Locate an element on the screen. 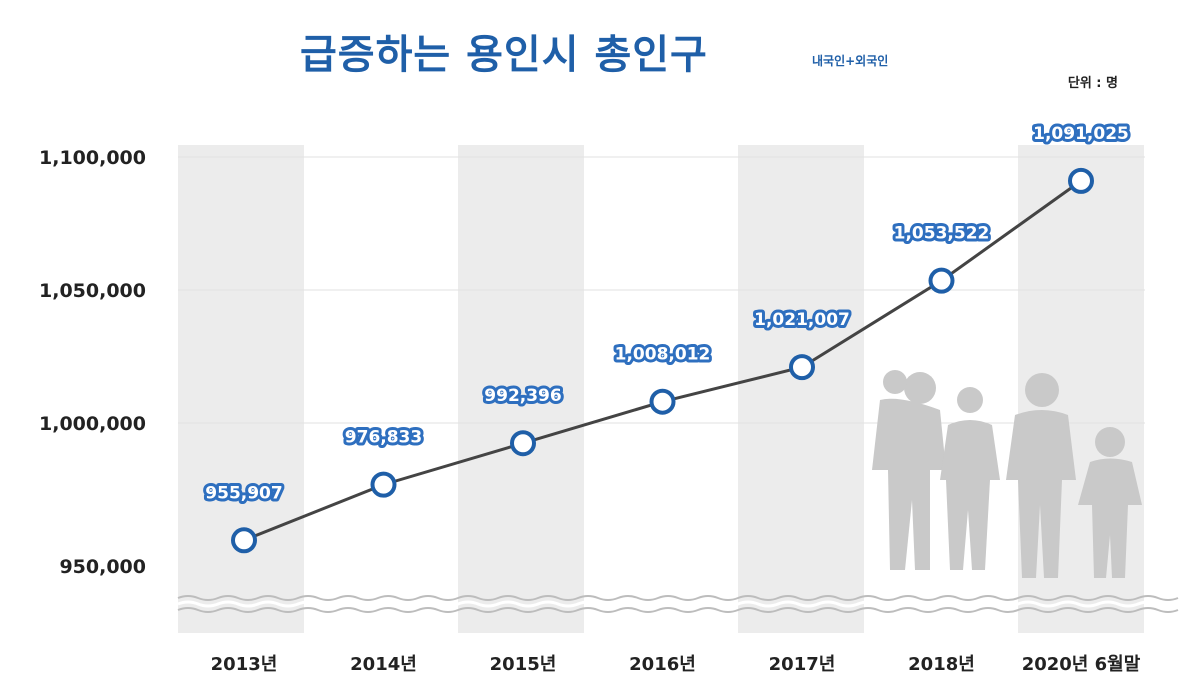  x-axis: 2013년 2014년 2015년 2016년 2017년 2018년 2020년 6월말 is located at coordinates (676, 664).